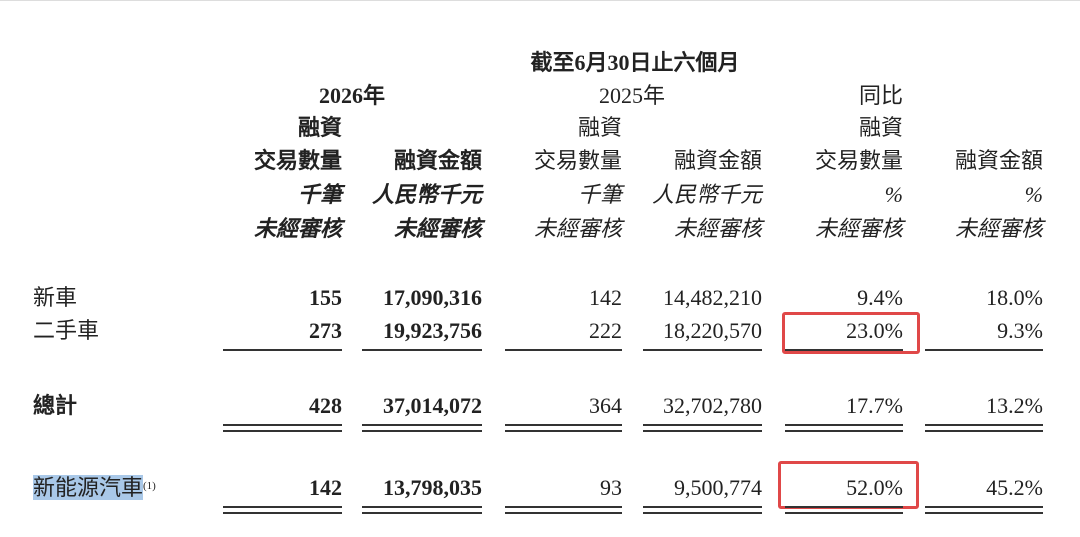 This screenshot has width=1080, height=537. What do you see at coordinates (631, 95) in the screenshot?
I see `group-header: 2025年` at bounding box center [631, 95].